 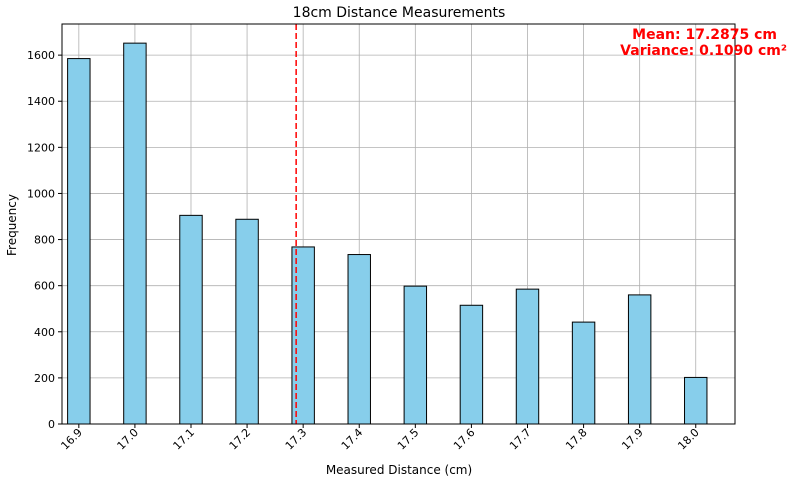 I want to click on y-tick-label: 600, so click(x=44, y=286).